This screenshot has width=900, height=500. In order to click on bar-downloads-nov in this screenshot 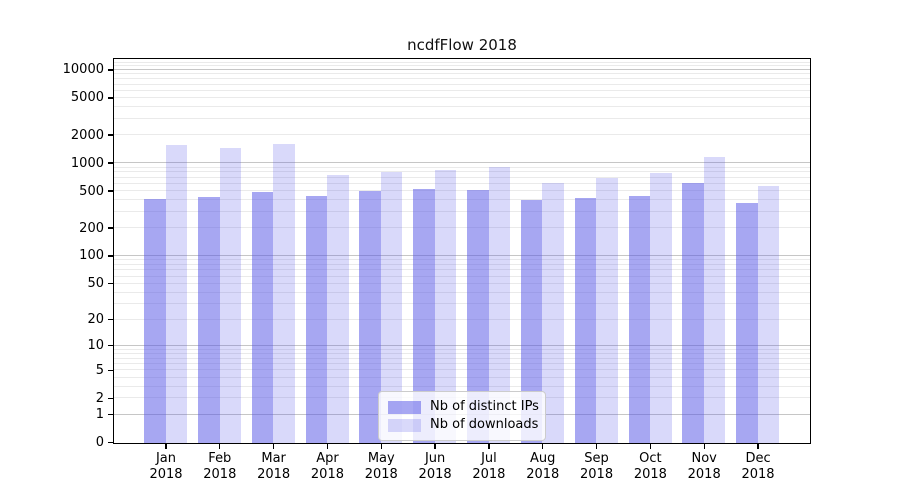, I will do `click(714, 300)`.